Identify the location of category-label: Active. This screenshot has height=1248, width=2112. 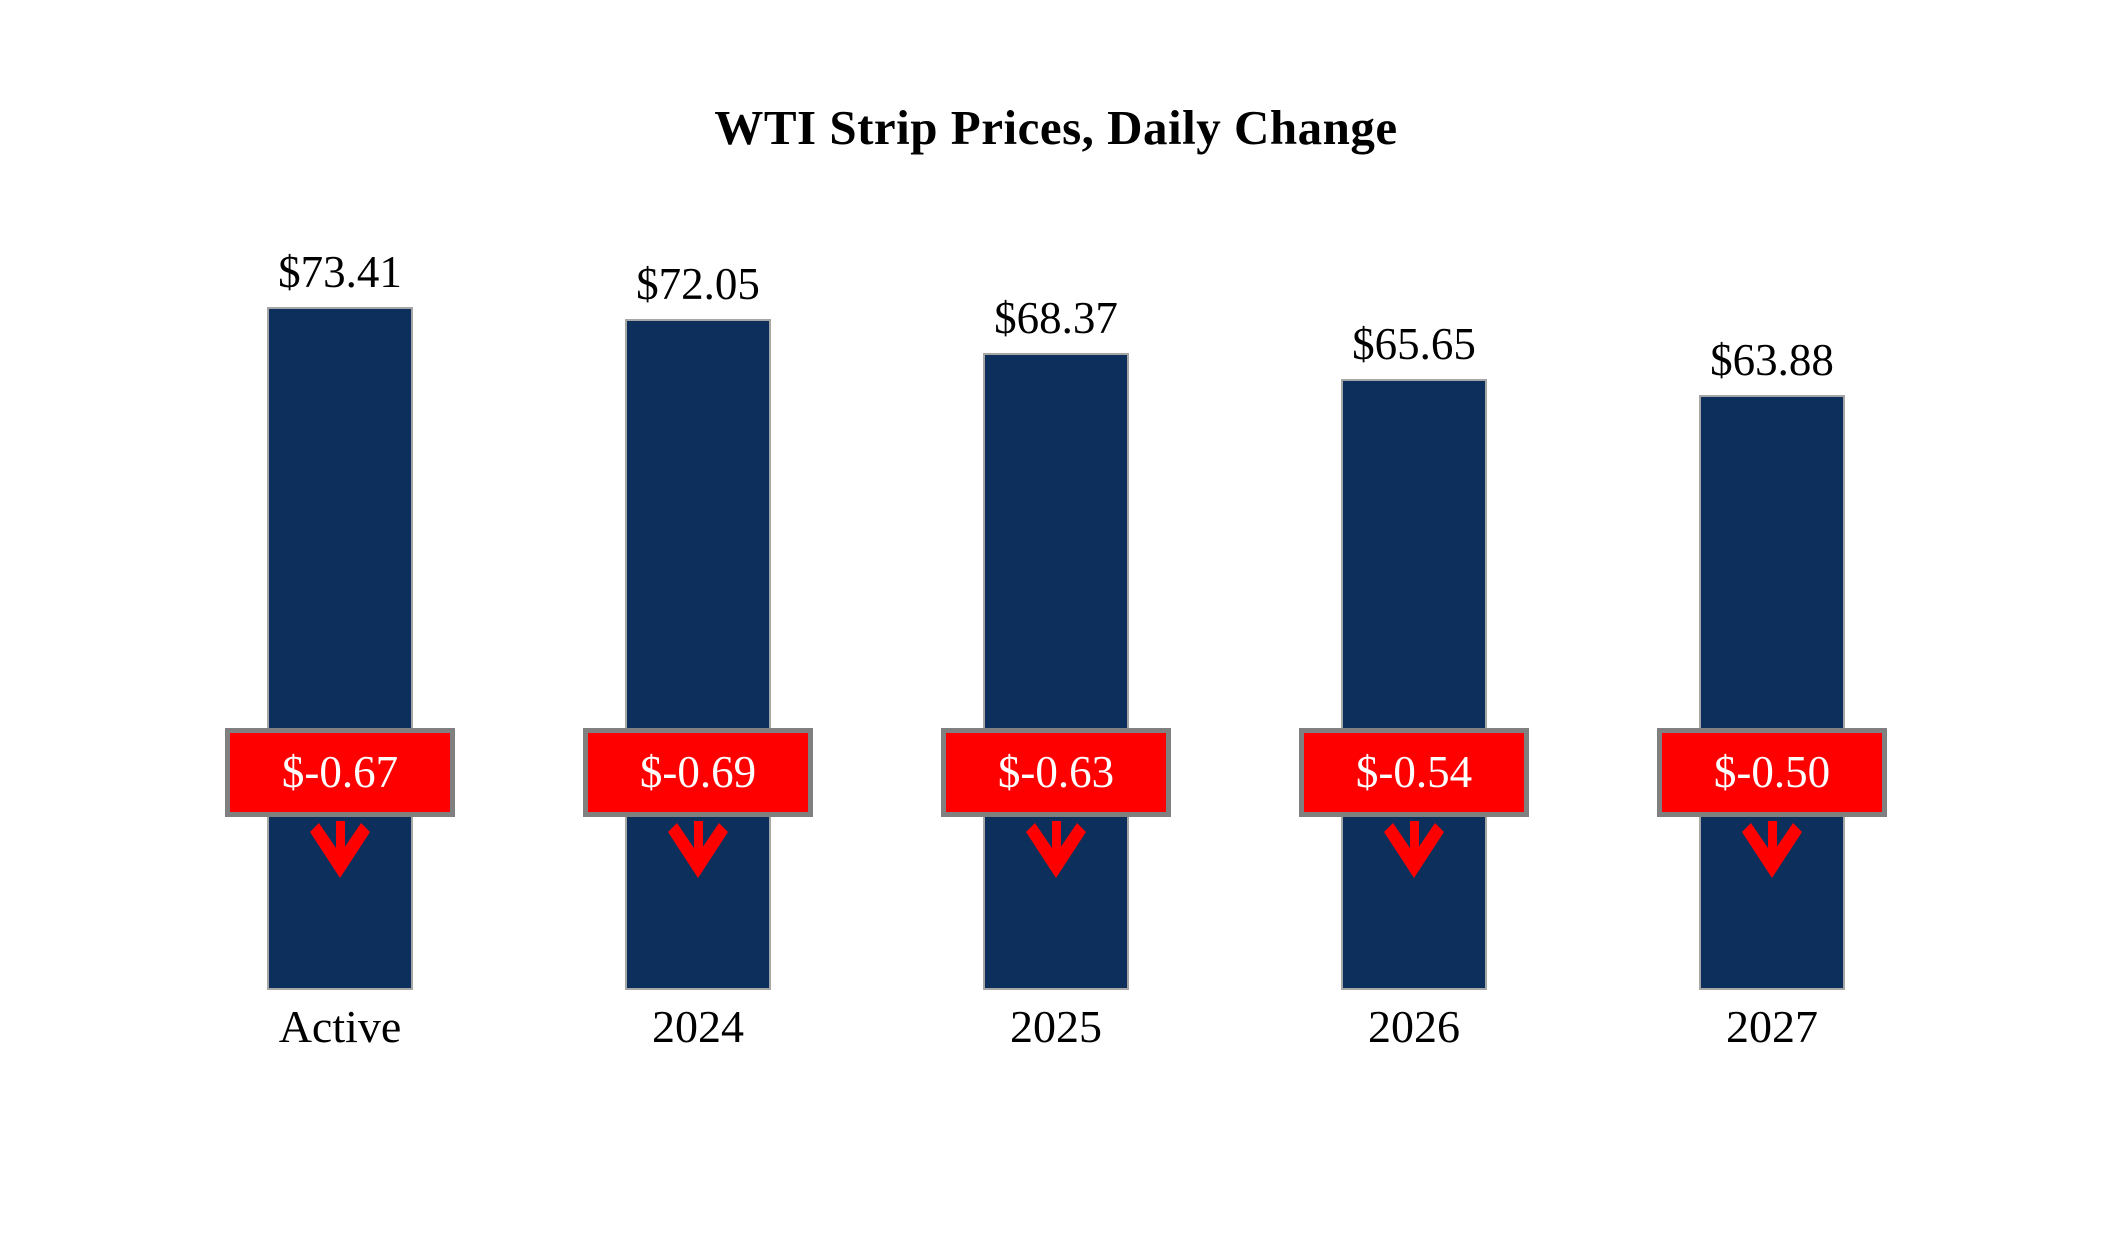
(340, 1026).